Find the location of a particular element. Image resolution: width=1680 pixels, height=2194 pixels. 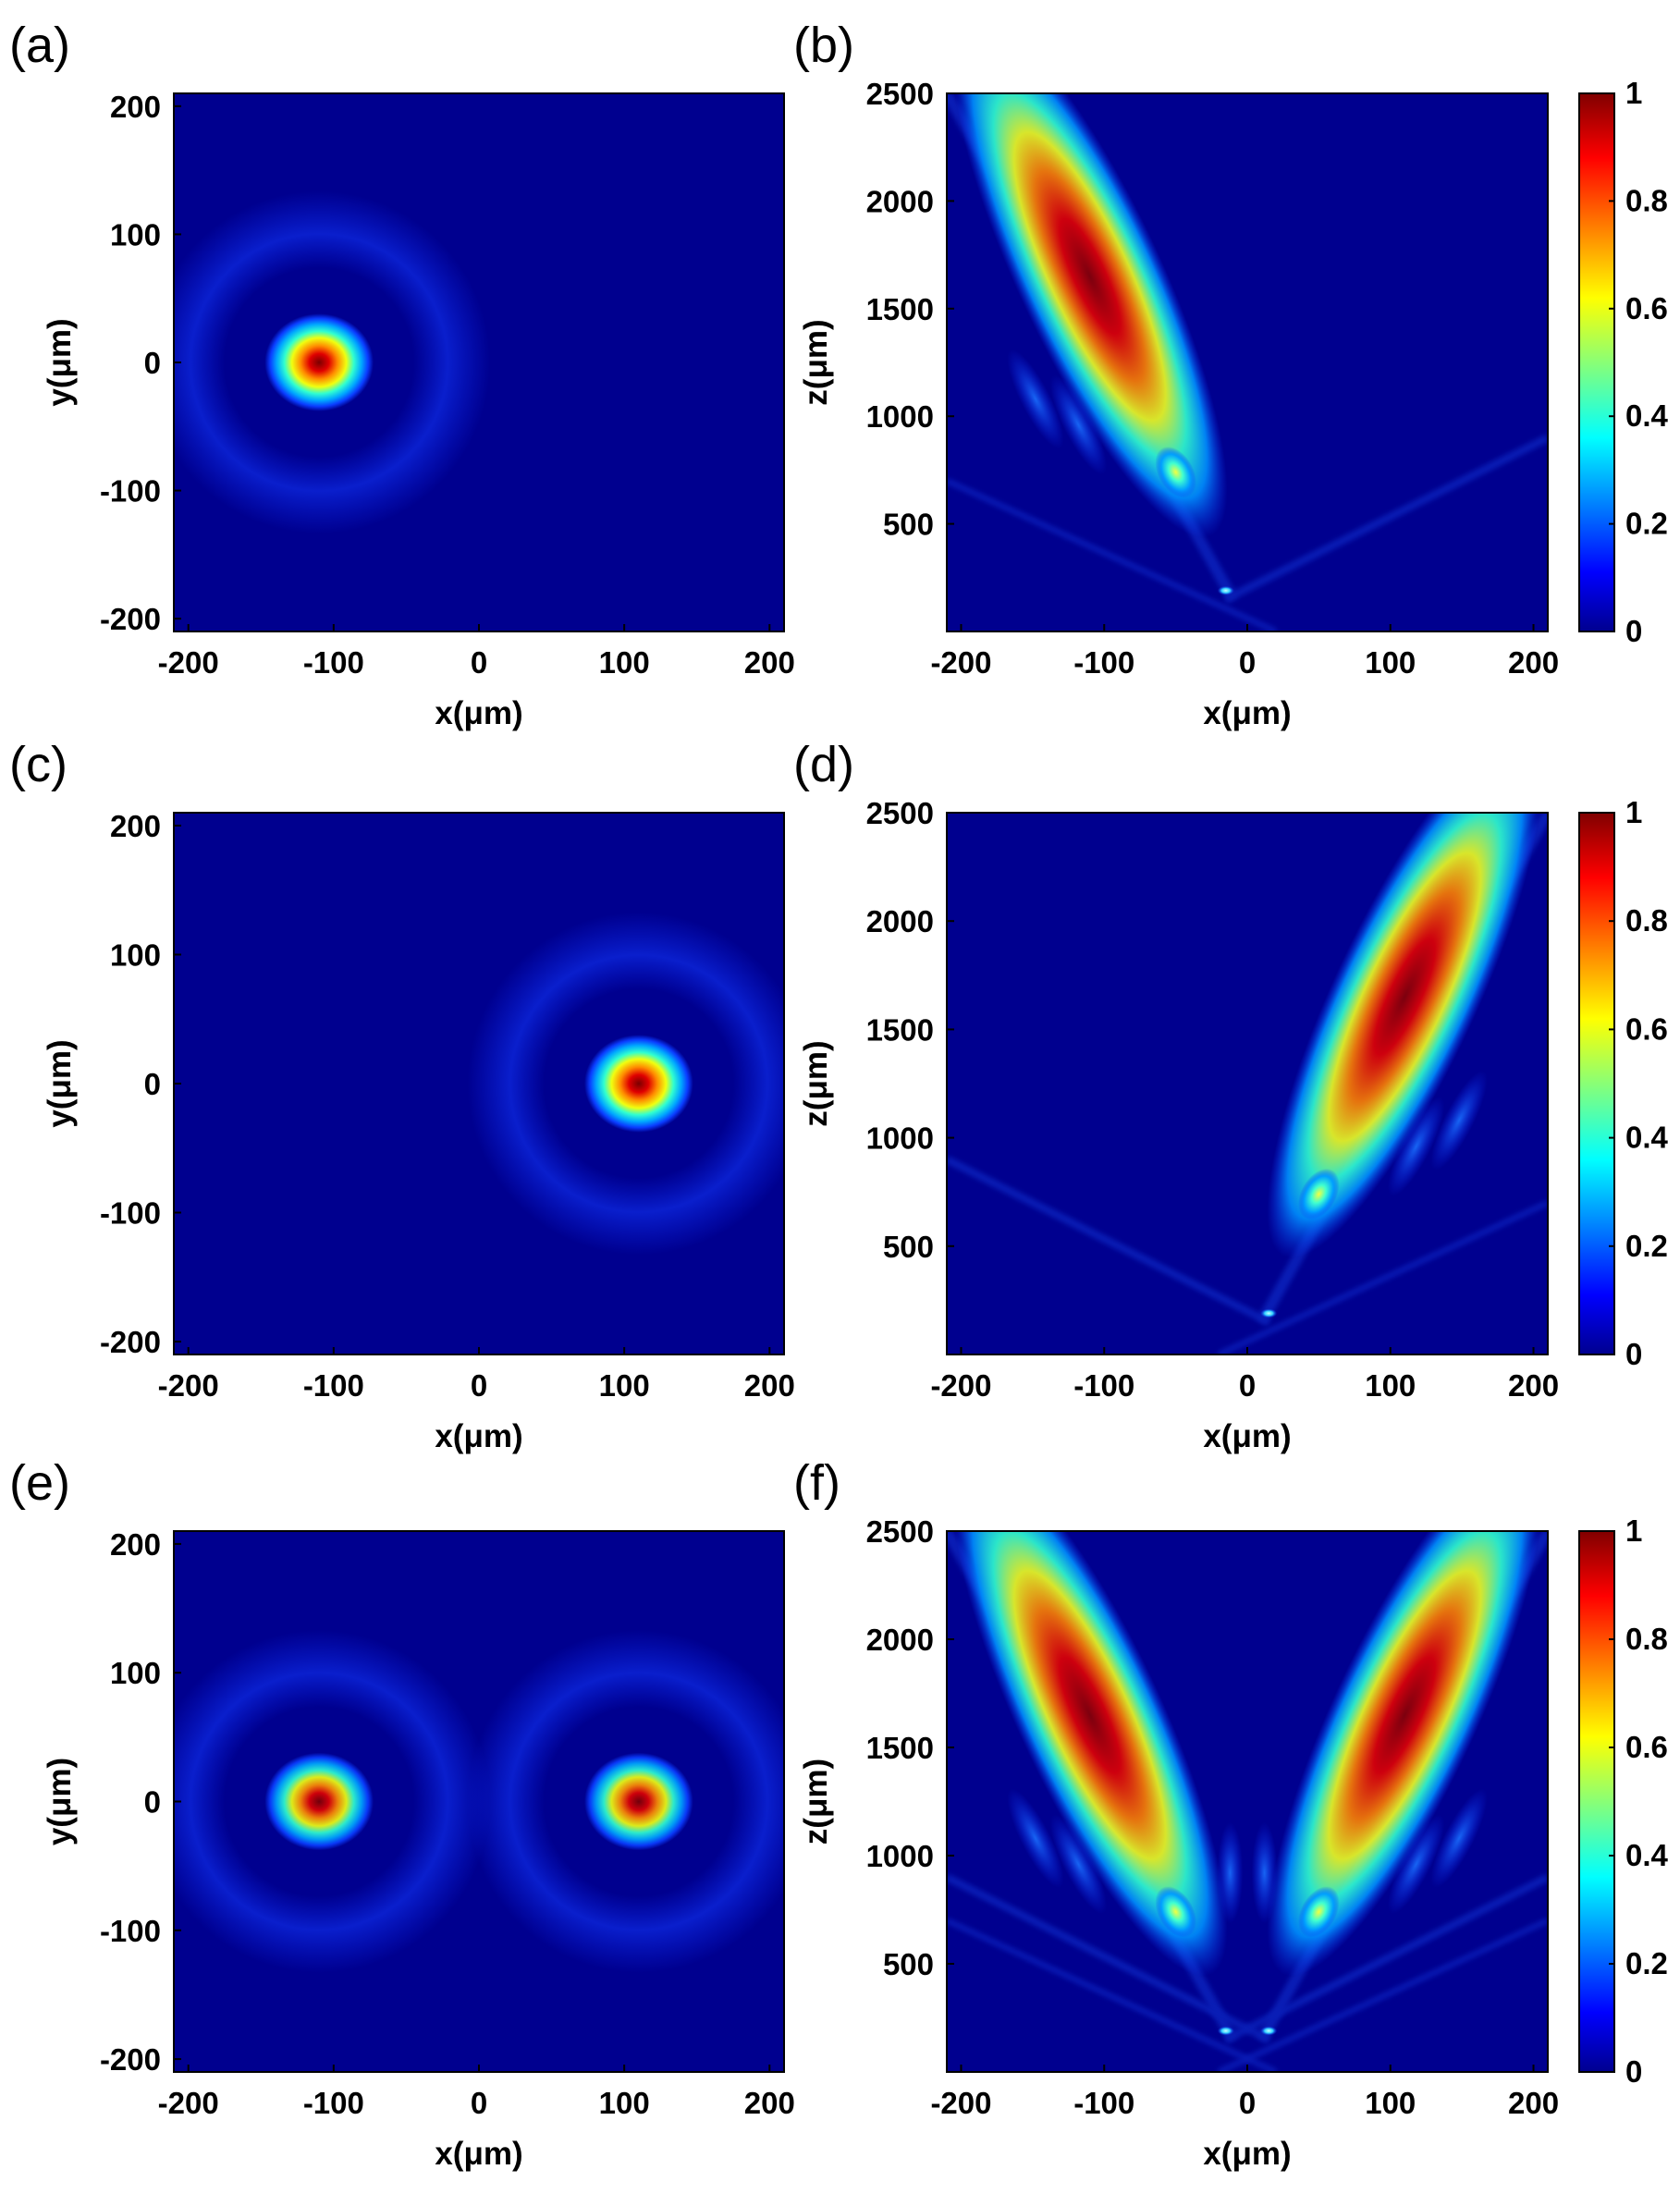

colorbar-tick-label: 0.8 is located at coordinates (1646, 920).